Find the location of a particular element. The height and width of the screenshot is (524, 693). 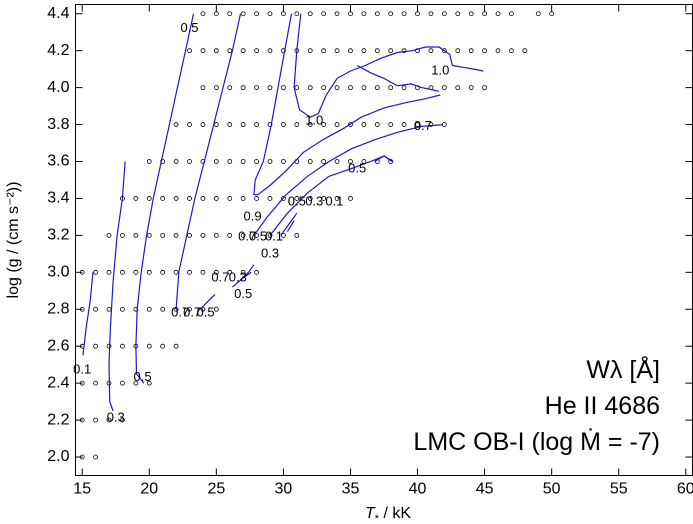

y-tick-label: 4.2 is located at coordinates (58, 50).